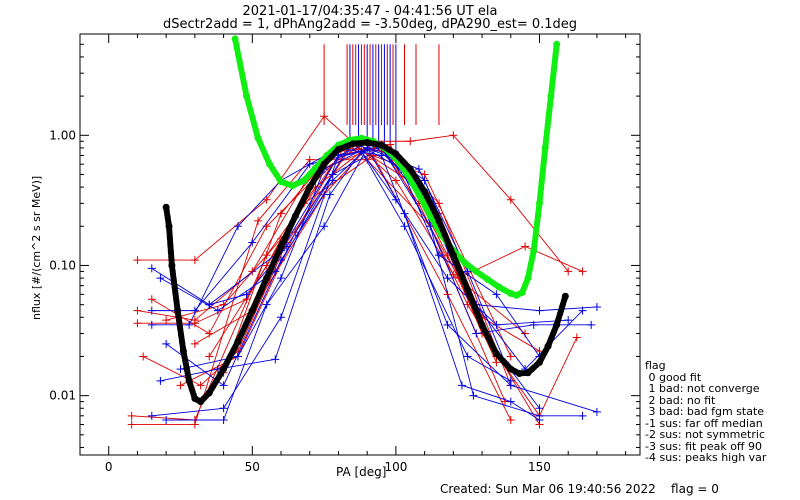  Describe the element at coordinates (703, 446) in the screenshot. I see `legend-item: -3 sus: fit peak off 90` at that location.